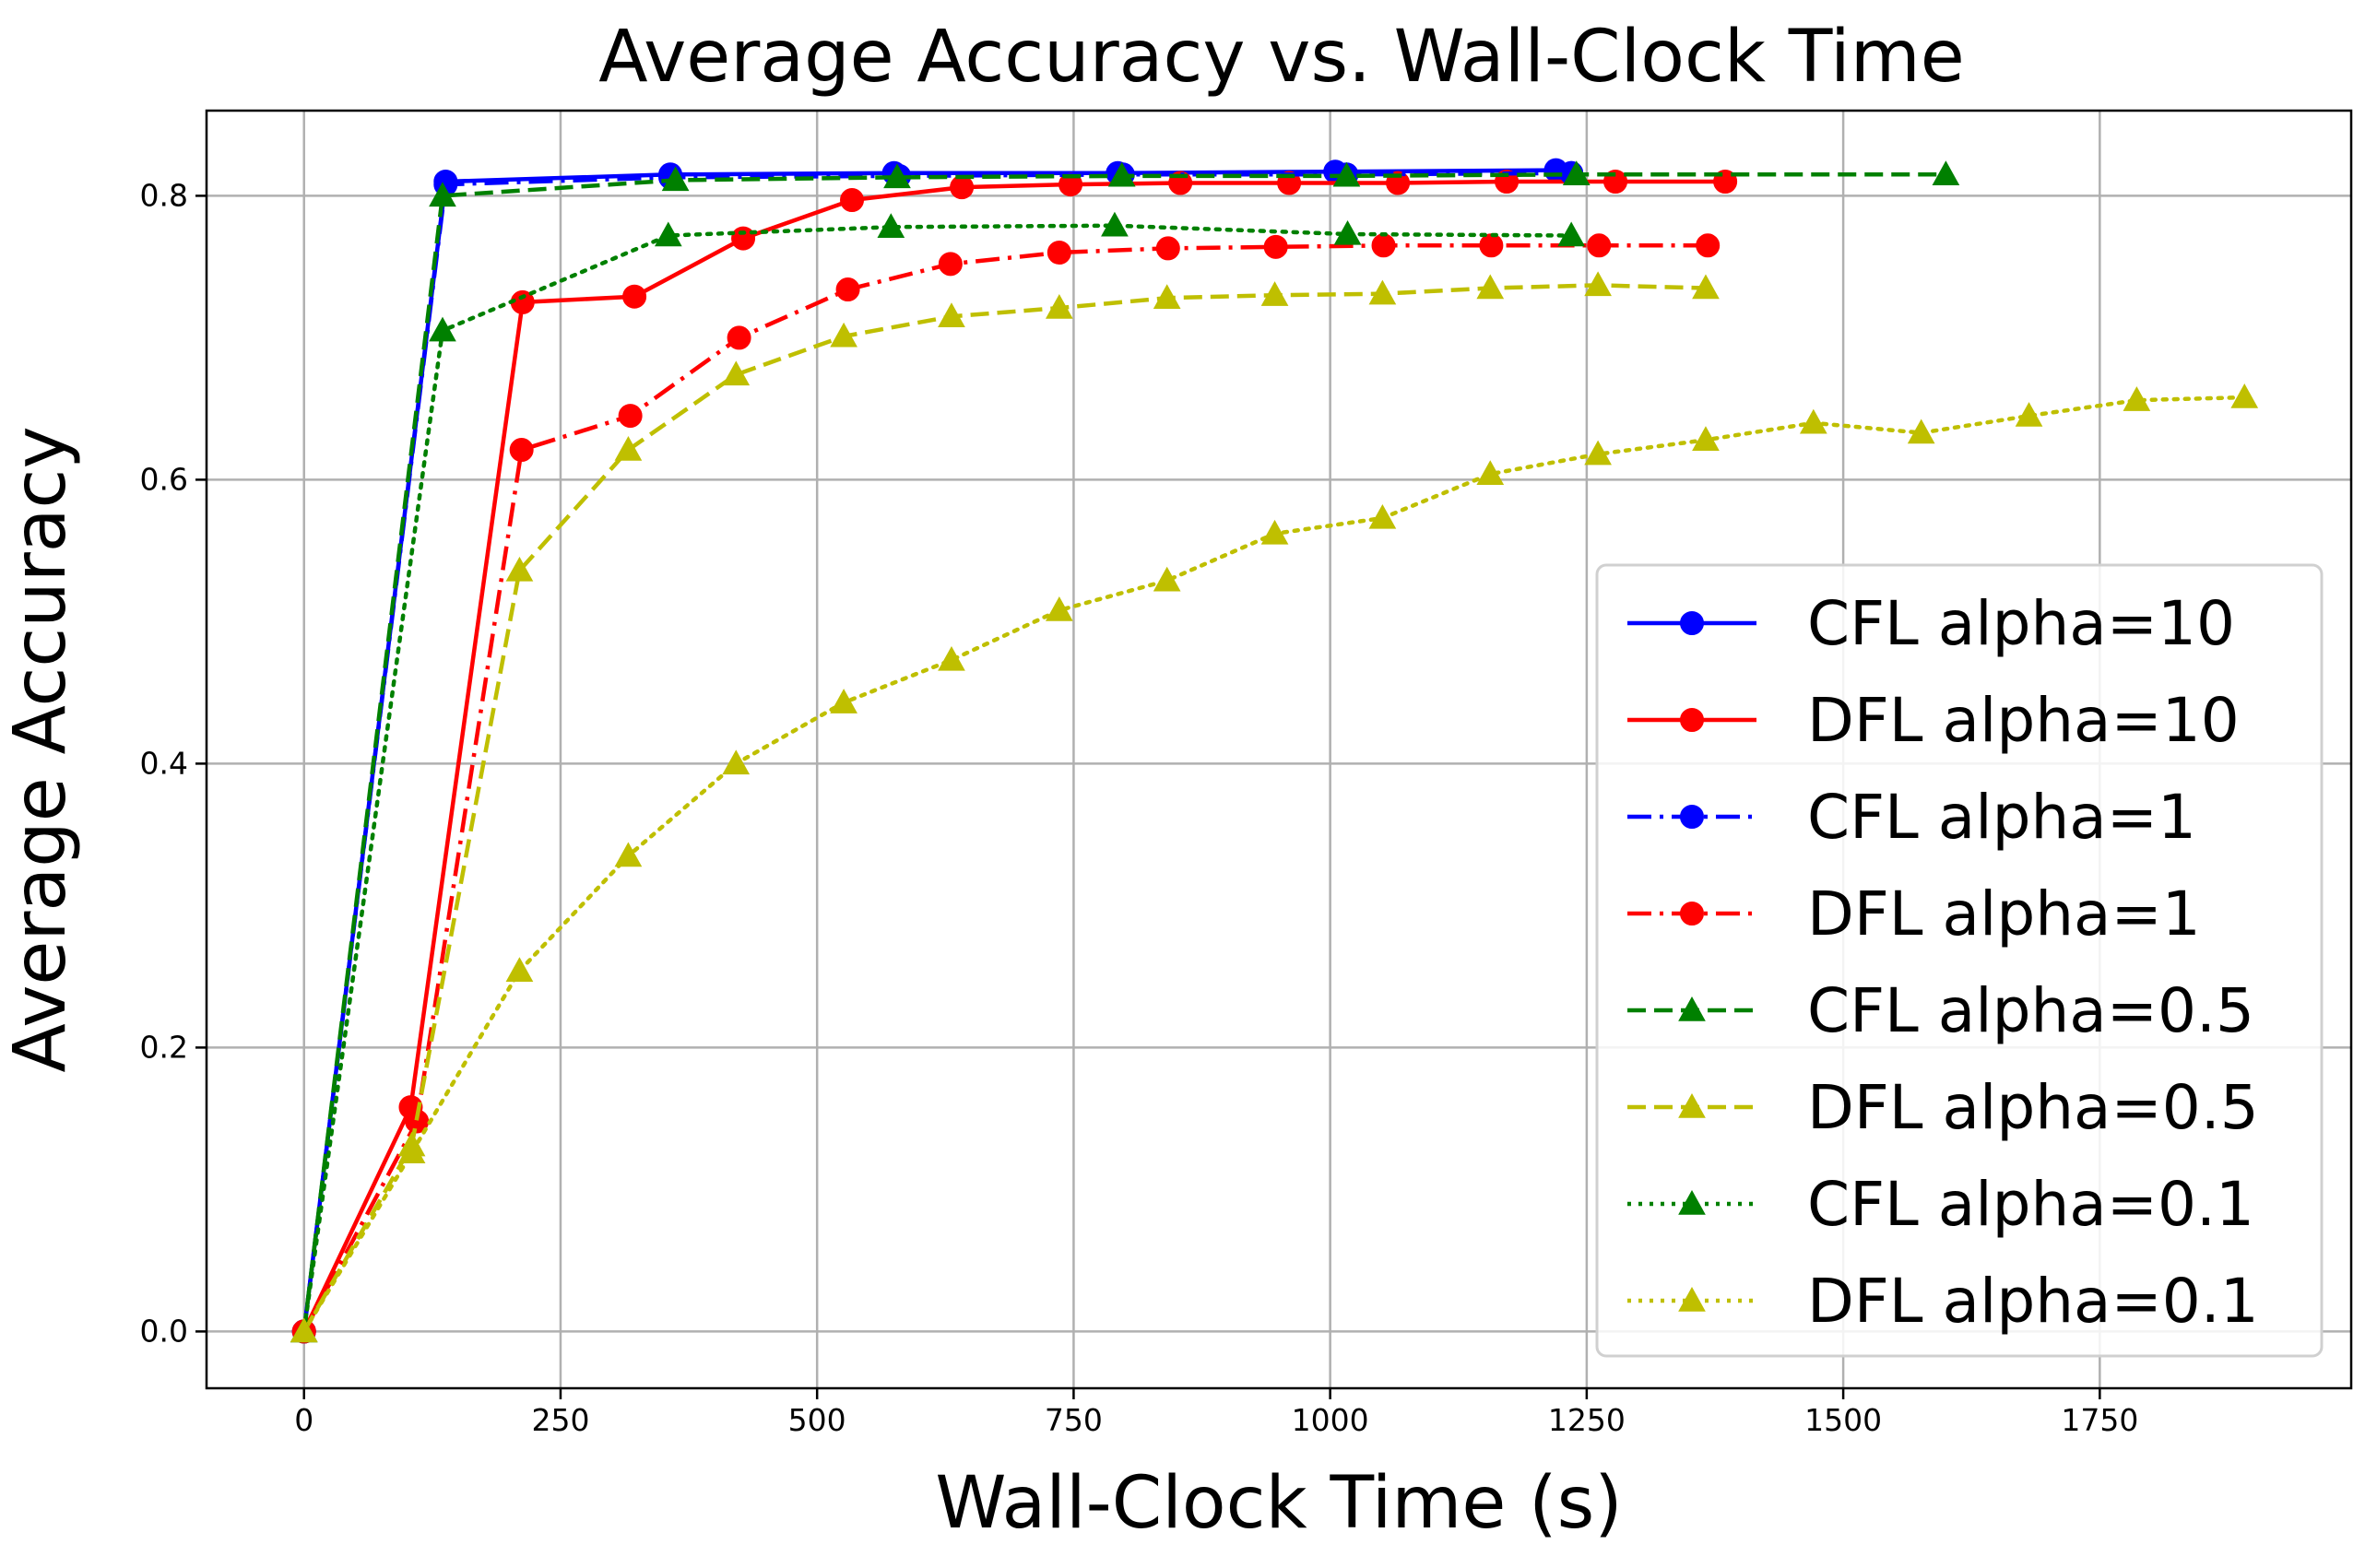 Image resolution: width=2377 pixels, height=1568 pixels. I want to click on legend-item: CFL alpha=1, so click(1911, 817).